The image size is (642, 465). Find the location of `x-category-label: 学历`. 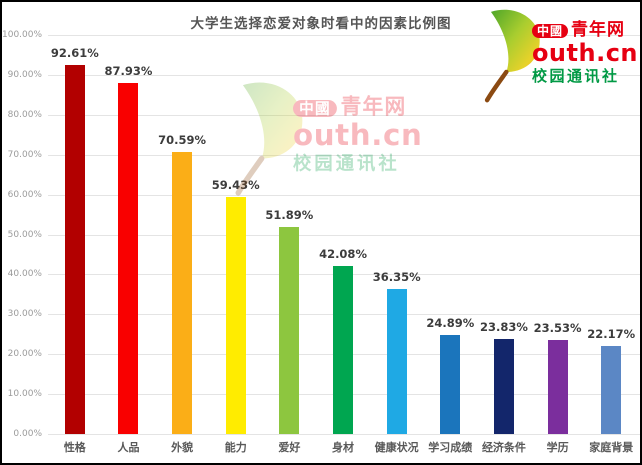

x-category-label: 学历 is located at coordinates (557, 447).